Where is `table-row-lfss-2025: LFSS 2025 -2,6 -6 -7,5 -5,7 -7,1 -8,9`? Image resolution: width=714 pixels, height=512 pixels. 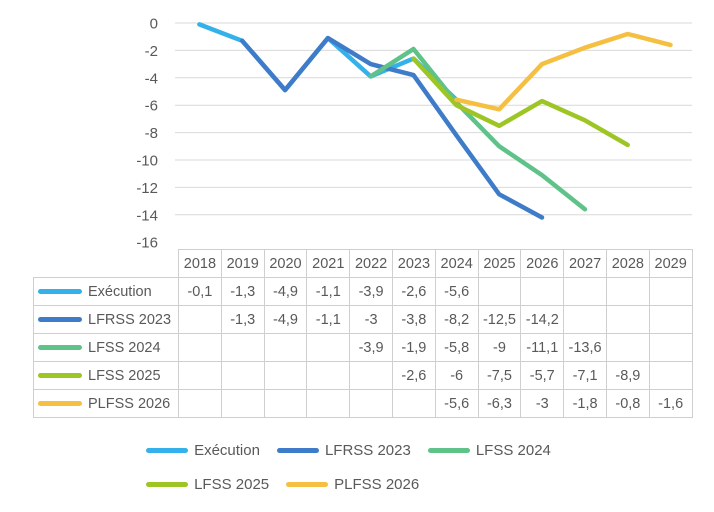 table-row-lfss-2025: LFSS 2025 -2,6 -6 -7,5 -5,7 -7,1 -8,9 is located at coordinates (363, 375).